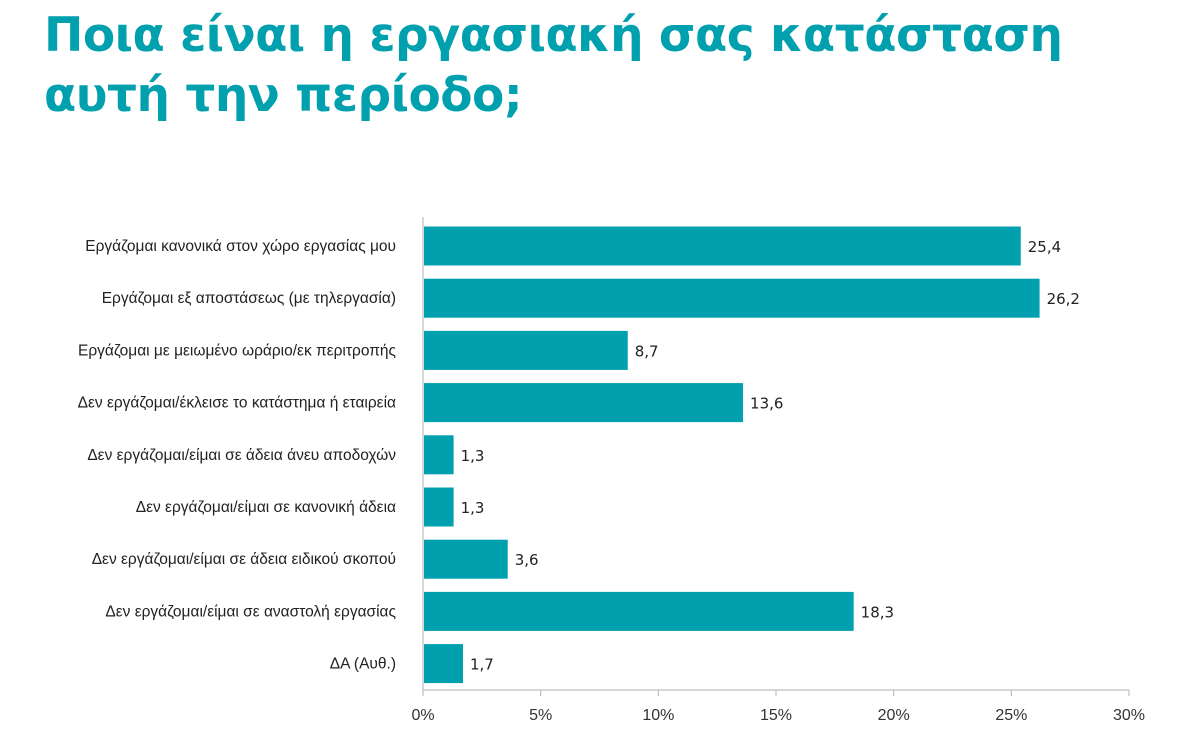 Image resolution: width=1190 pixels, height=750 pixels. I want to click on value-label: 26,2, so click(1063, 299).